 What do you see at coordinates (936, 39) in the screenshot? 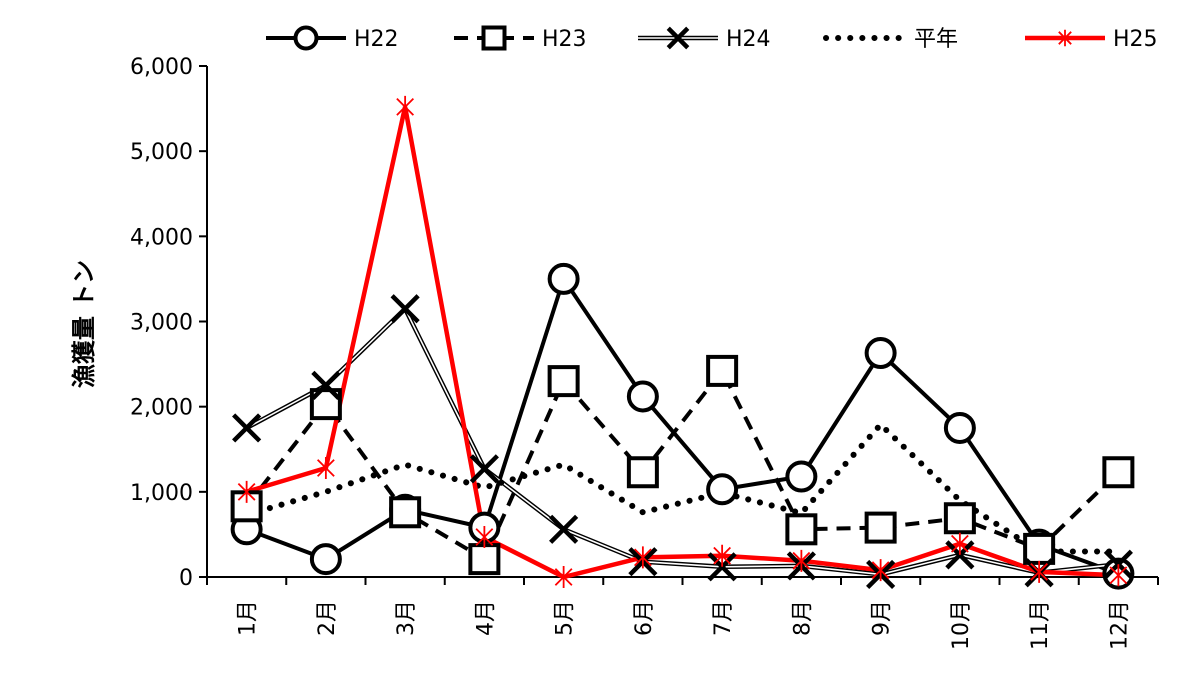
I see `legend-label: 平年` at bounding box center [936, 39].